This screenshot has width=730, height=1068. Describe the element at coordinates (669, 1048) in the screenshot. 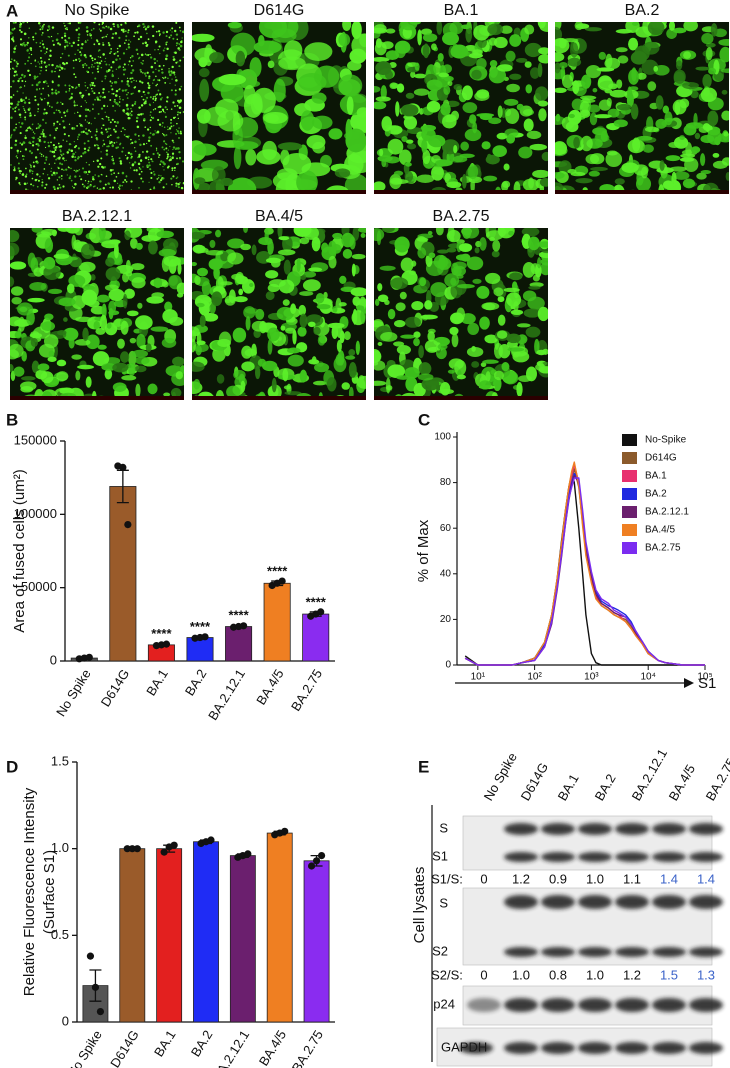

I see `blot-band` at that location.